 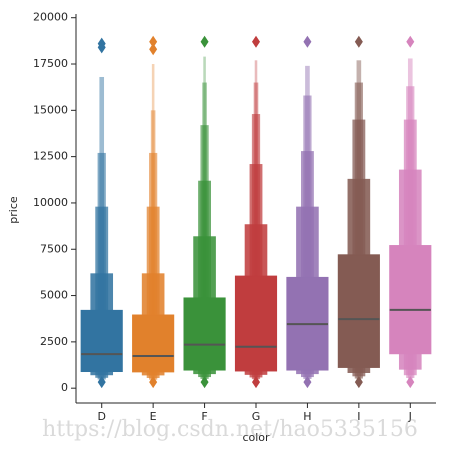 I want to click on x-tick-label: J, so click(x=410, y=416).